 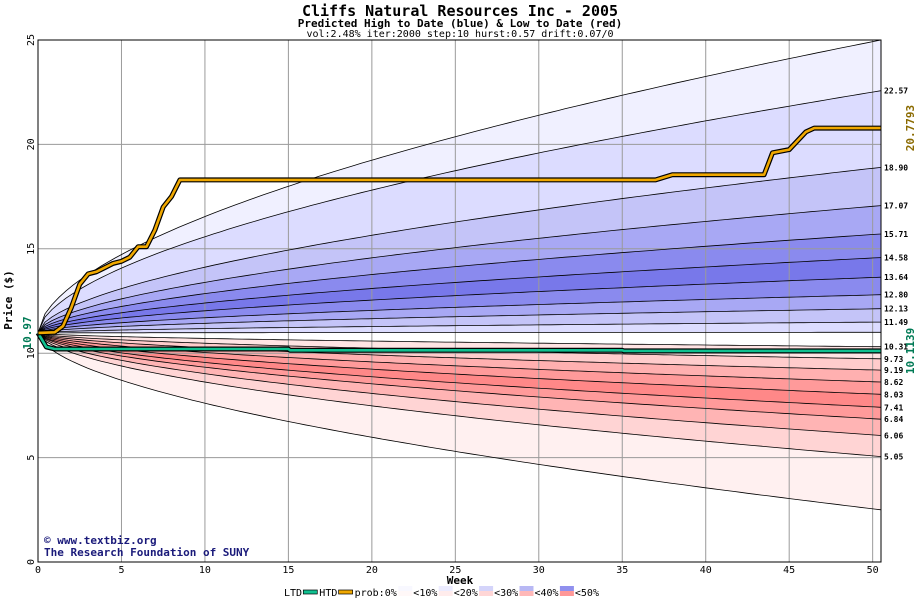 I want to click on band-end-label: 9.73, so click(x=893, y=359).